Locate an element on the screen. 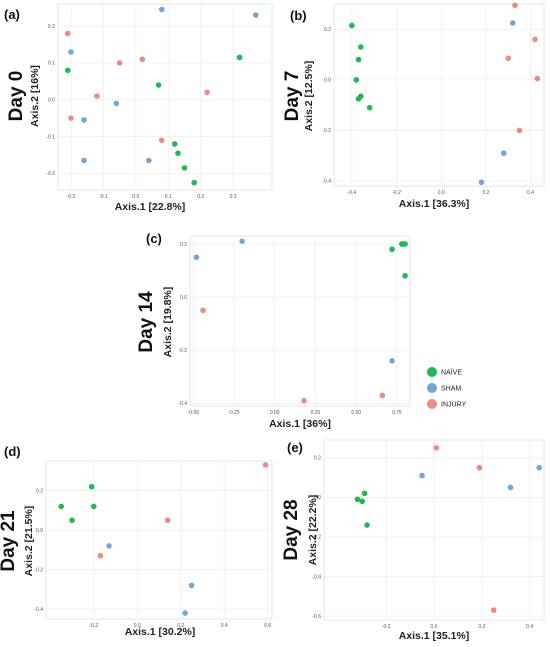 Image resolution: width=550 pixels, height=647 pixels. x-tick-label: -0.4 is located at coordinates (352, 193).